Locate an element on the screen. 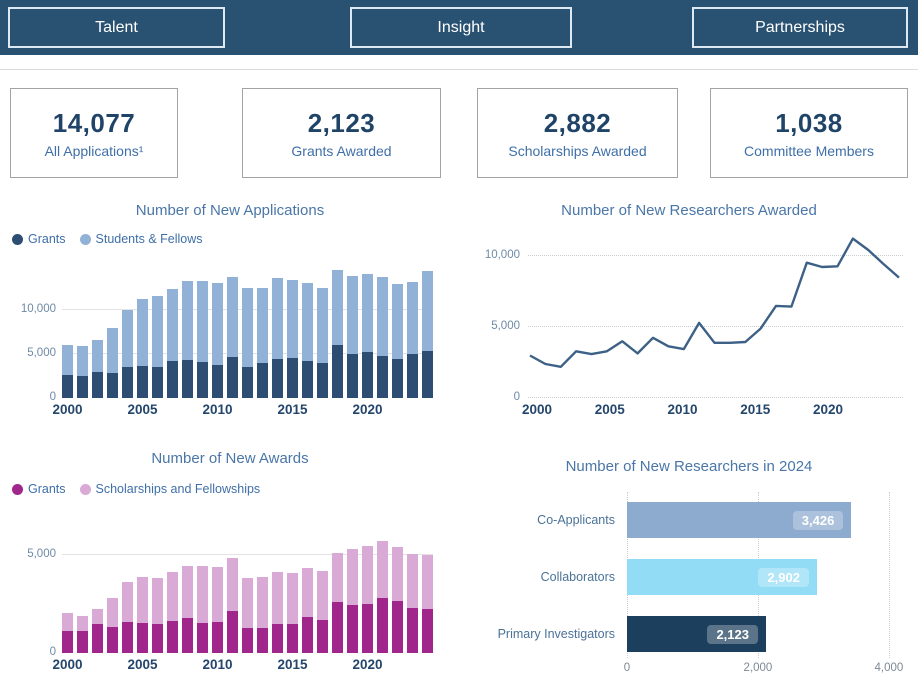  hbar-primary-investigators: 2,123 is located at coordinates (696, 634).